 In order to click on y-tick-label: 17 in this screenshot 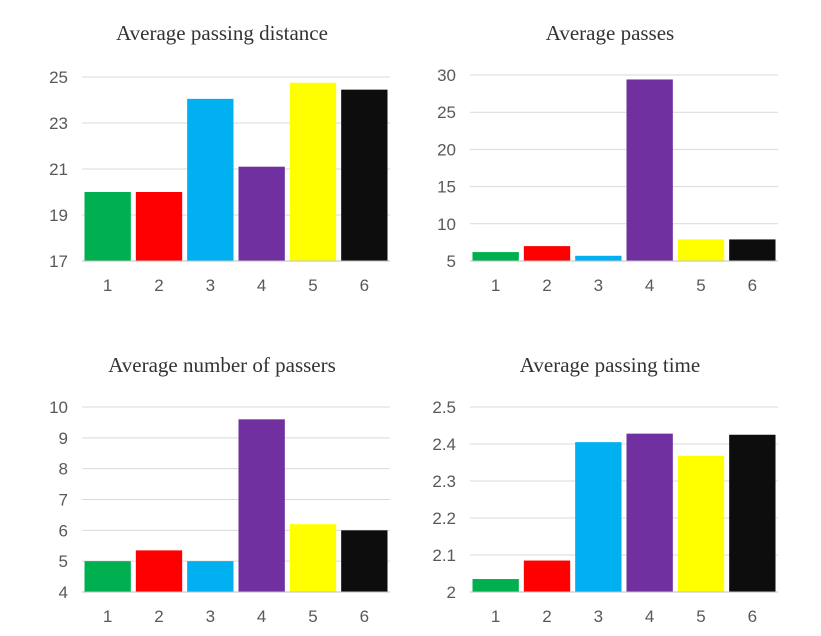, I will do `click(58, 261)`.